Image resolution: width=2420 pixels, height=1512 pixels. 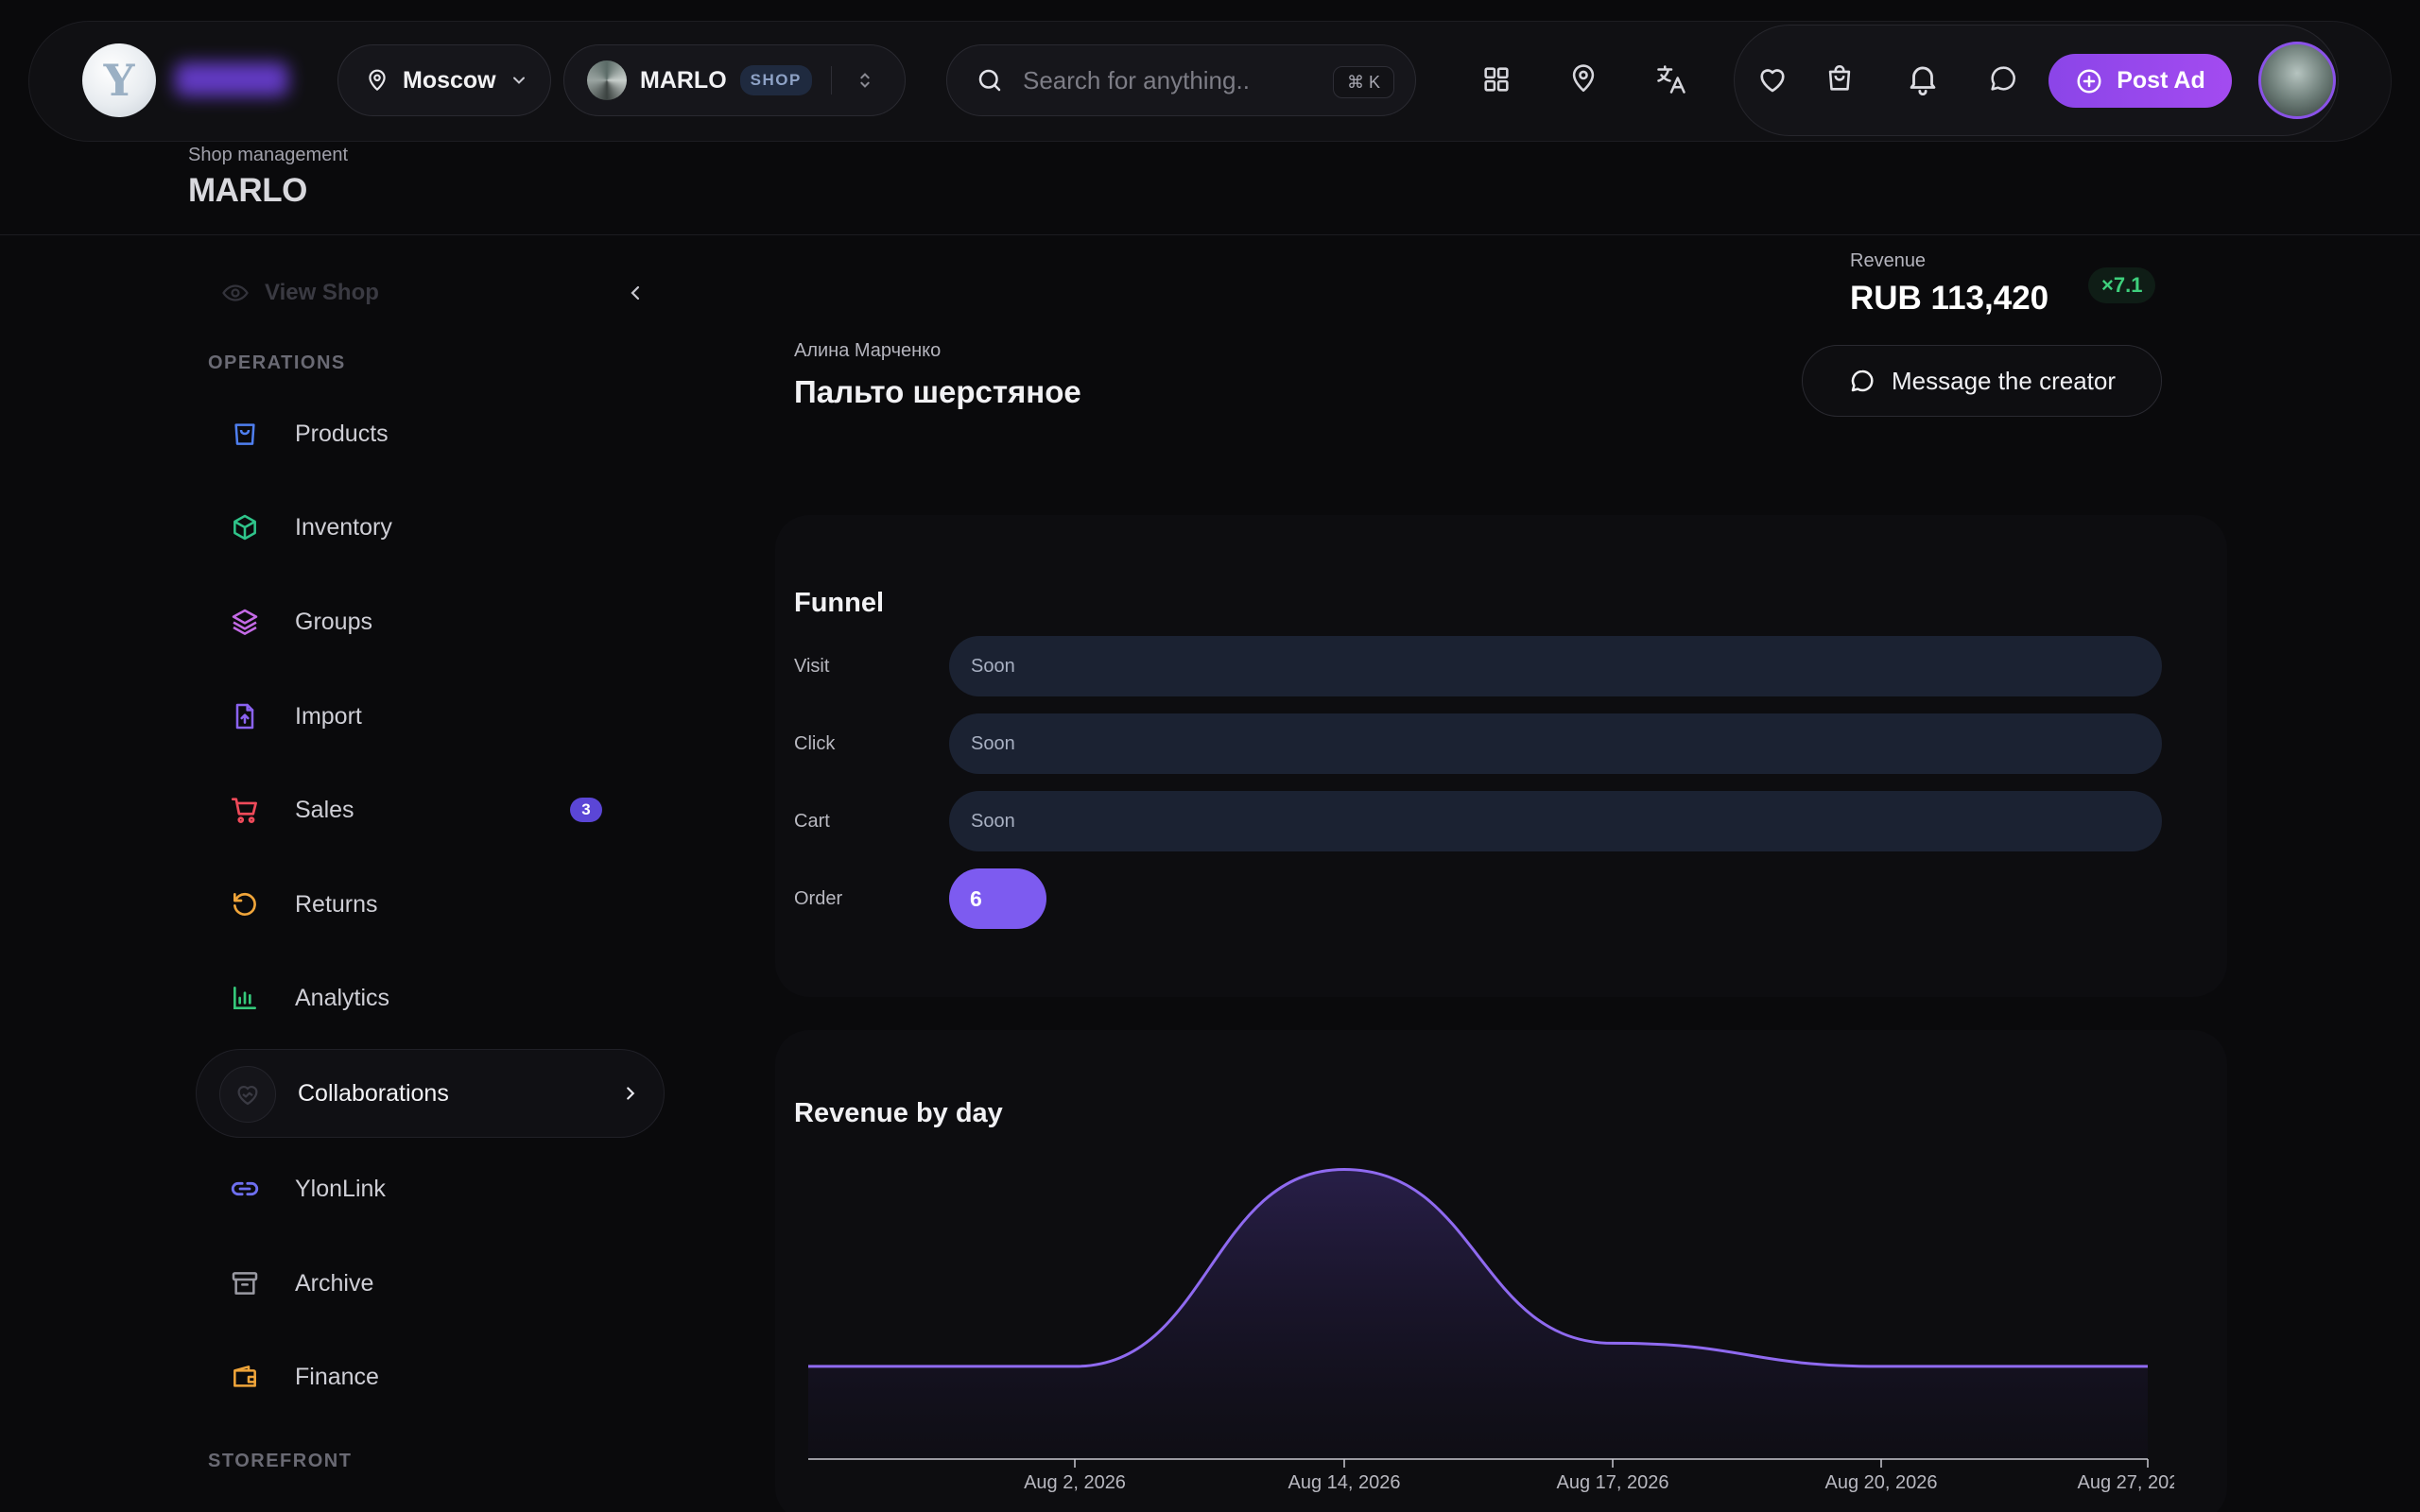 What do you see at coordinates (865, 80) in the screenshot?
I see `chevron-up-down-icon` at bounding box center [865, 80].